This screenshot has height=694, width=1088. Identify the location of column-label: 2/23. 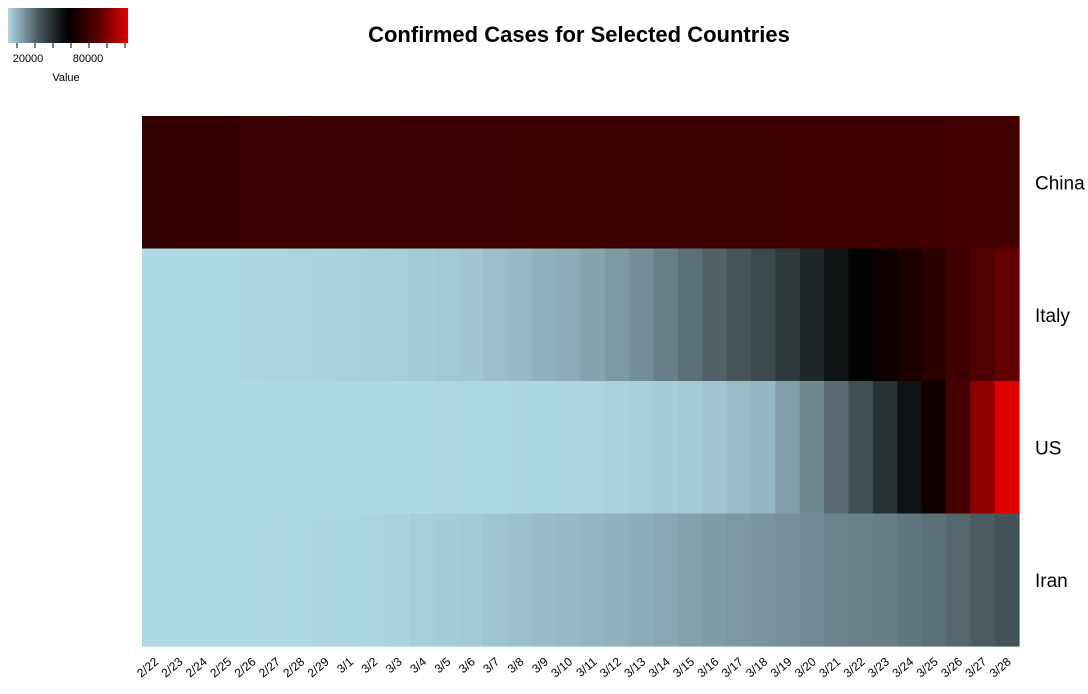
(172, 667).